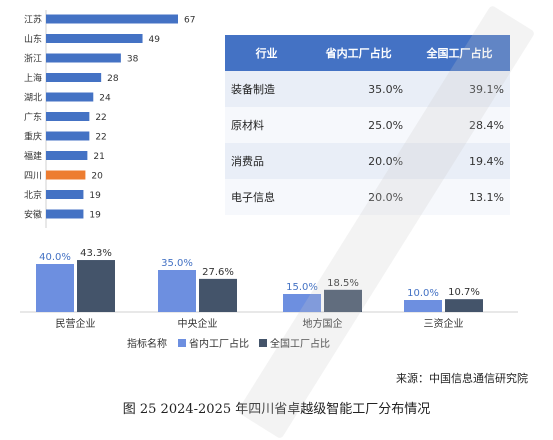 The height and width of the screenshot is (440, 553). Describe the element at coordinates (98, 157) in the screenshot. I see `hbar-value-label: 21` at that location.